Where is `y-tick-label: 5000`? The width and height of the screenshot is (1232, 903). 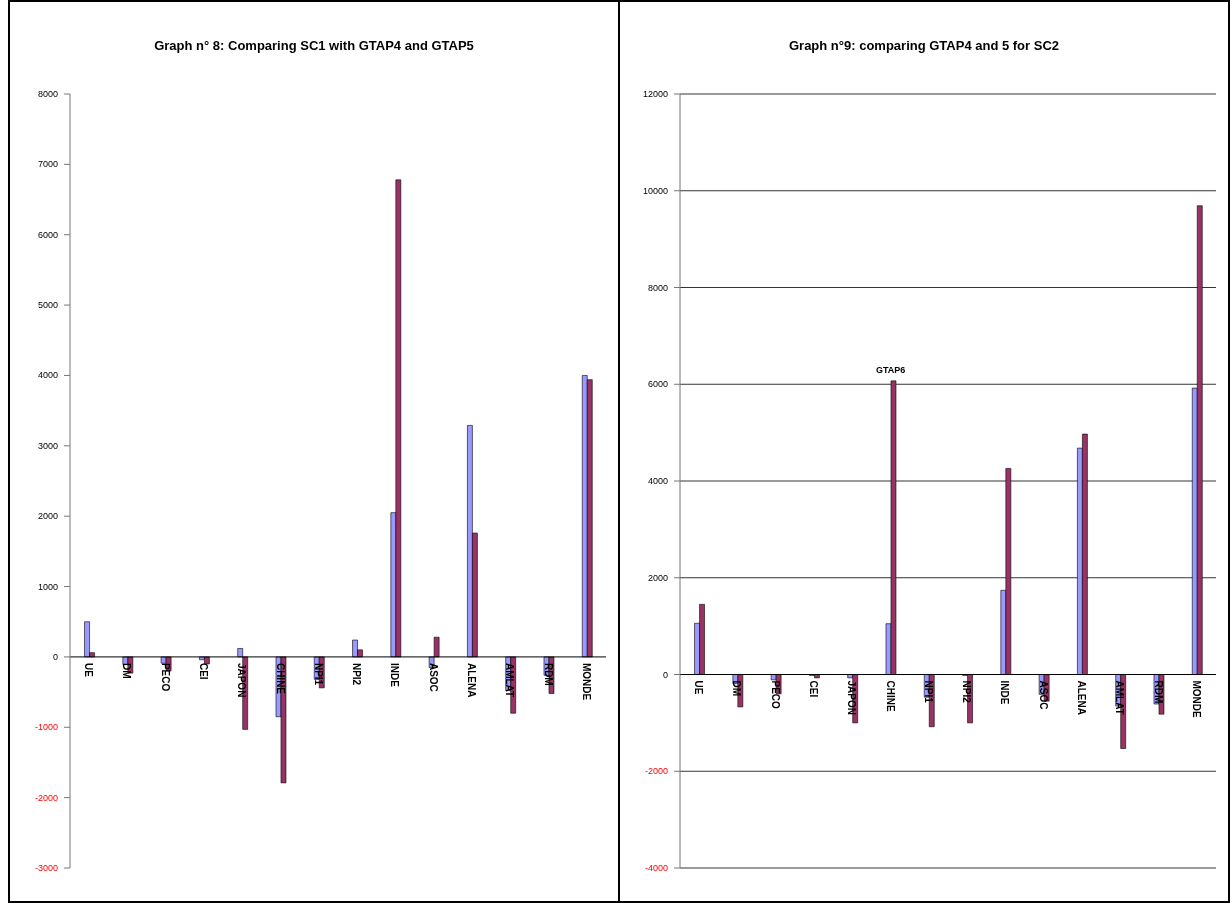 y-tick-label: 5000 is located at coordinates (47, 305).